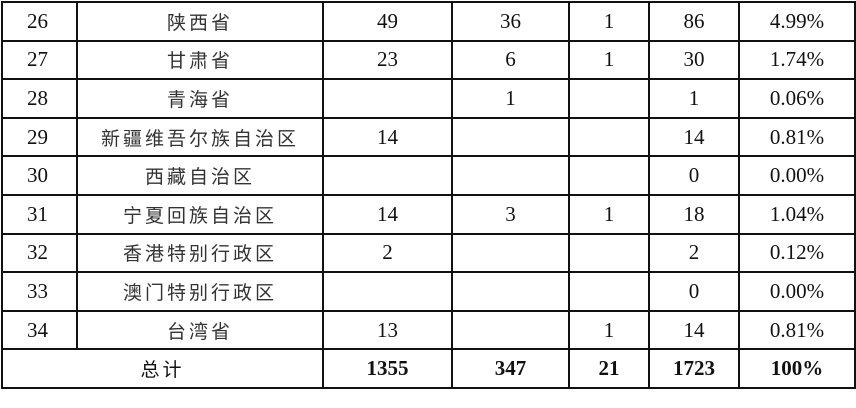 The height and width of the screenshot is (408, 856). I want to click on row-total: 30, so click(694, 60).